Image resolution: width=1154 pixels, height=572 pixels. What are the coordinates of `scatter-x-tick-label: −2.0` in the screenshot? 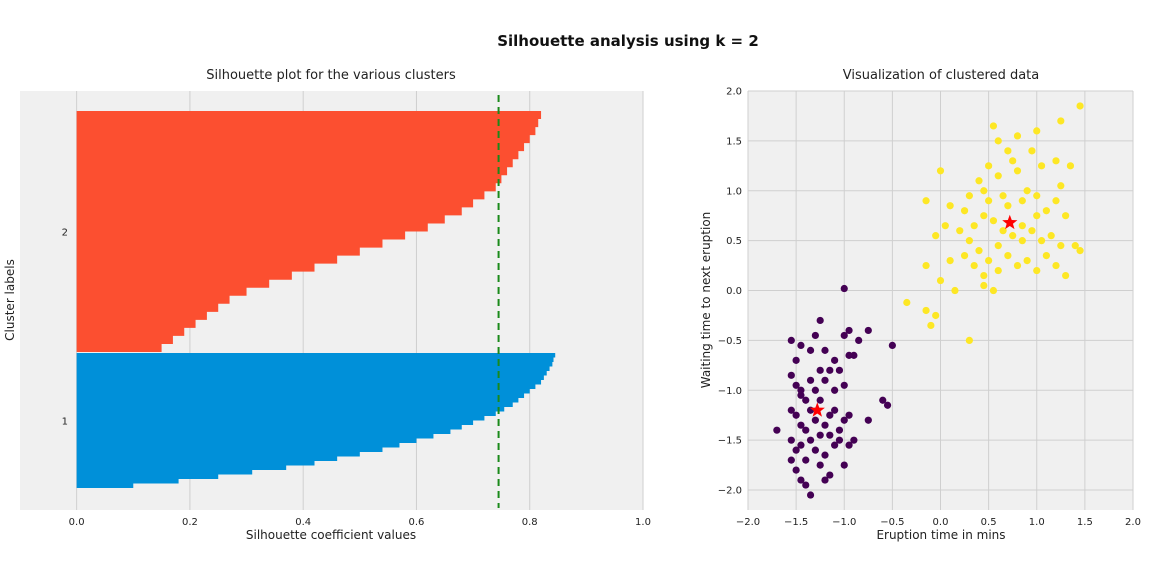 It's located at (748, 522).